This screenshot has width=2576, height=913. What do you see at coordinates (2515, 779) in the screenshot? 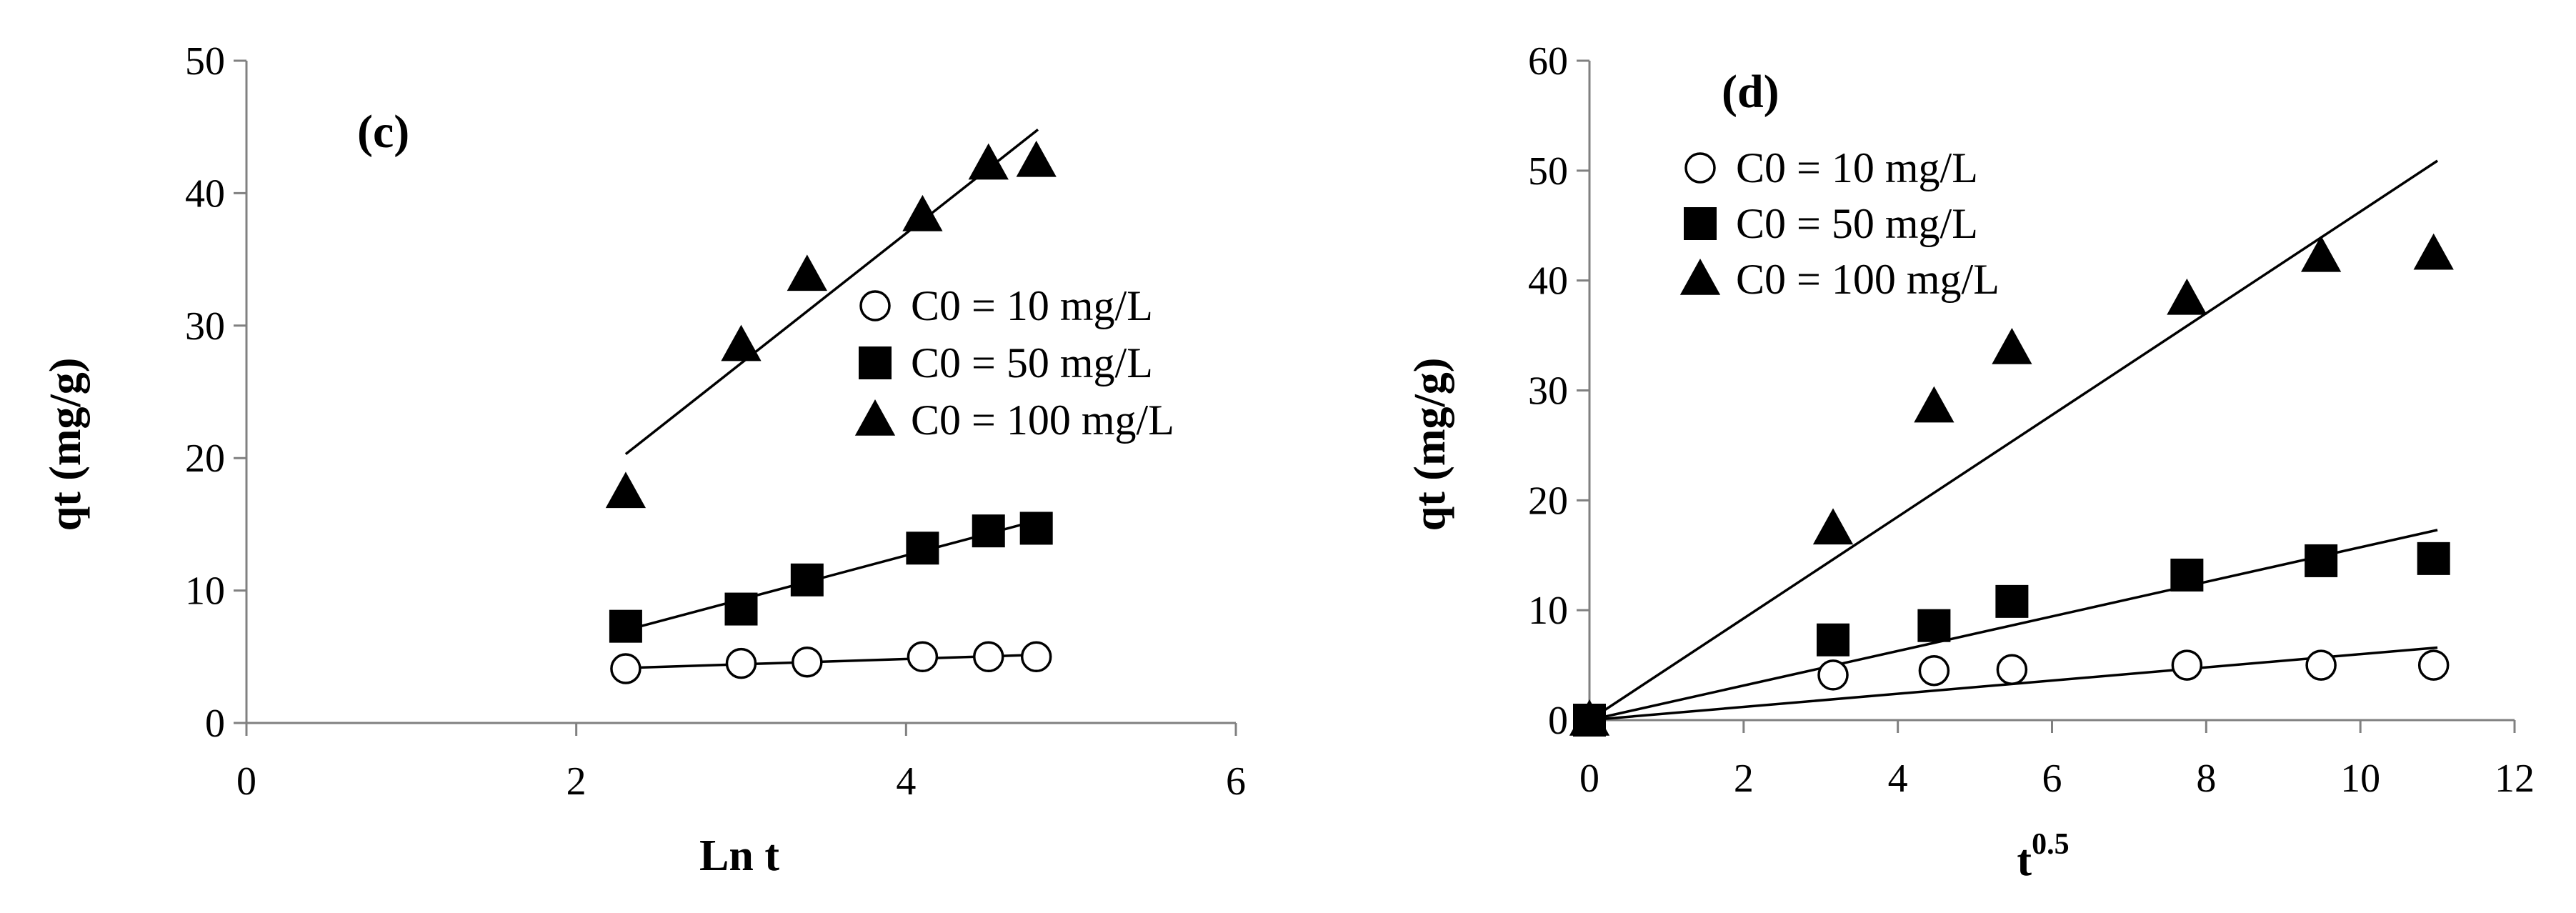
I see `x-tick-label-d: 12` at bounding box center [2515, 779].